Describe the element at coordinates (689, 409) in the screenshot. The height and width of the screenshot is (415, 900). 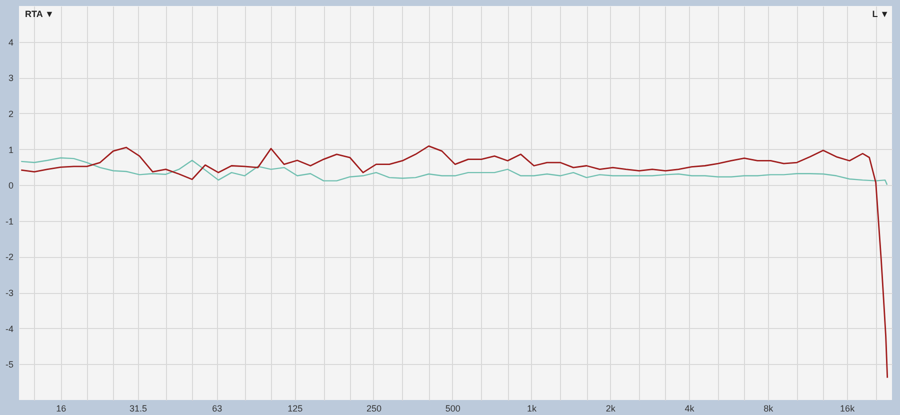
I see `x-tick-label: 4k` at that location.